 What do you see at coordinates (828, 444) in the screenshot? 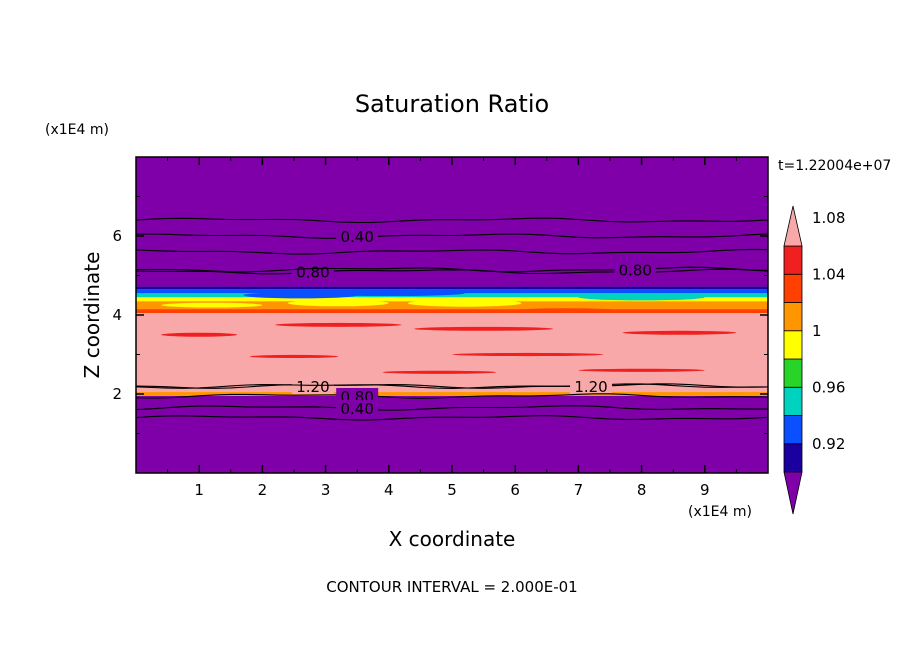
I see `colorbar-label-0: 0.92` at bounding box center [828, 444].